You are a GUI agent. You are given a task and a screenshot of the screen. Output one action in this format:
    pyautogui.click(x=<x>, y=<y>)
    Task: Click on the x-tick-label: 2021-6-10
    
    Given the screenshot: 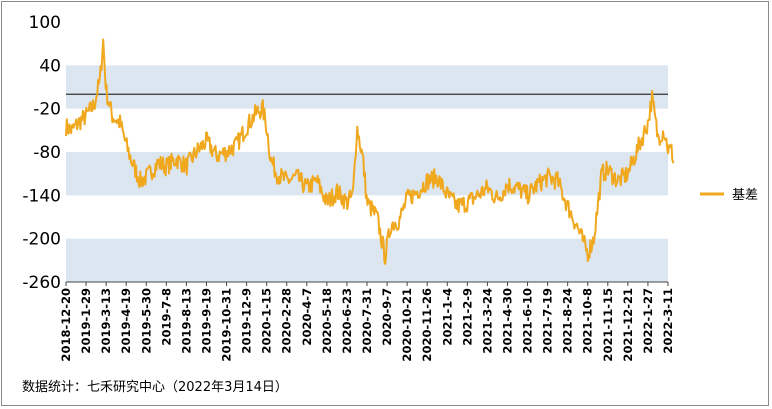 What is the action you would take?
    pyautogui.click(x=528, y=321)
    